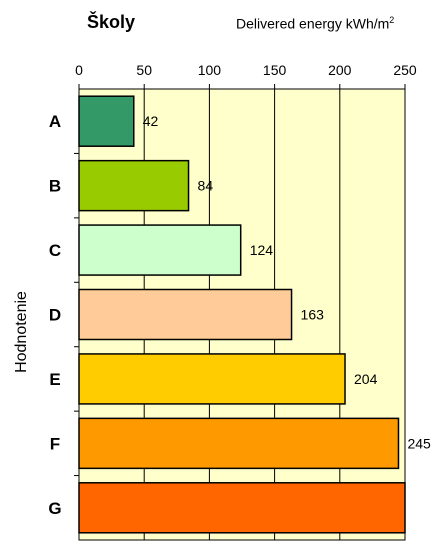  I want to click on bar-e, so click(212, 379).